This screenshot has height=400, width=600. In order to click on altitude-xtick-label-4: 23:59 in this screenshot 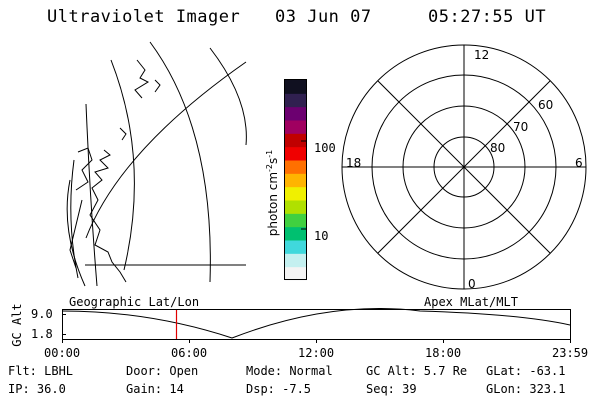, I will do `click(570, 353)`.